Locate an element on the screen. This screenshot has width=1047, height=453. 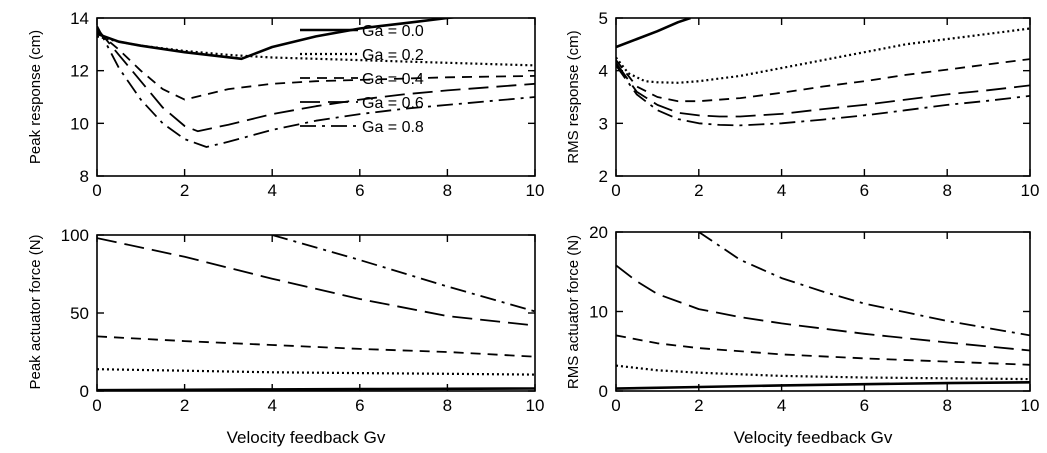
legend-label: Ga = 0.0 is located at coordinates (393, 31).